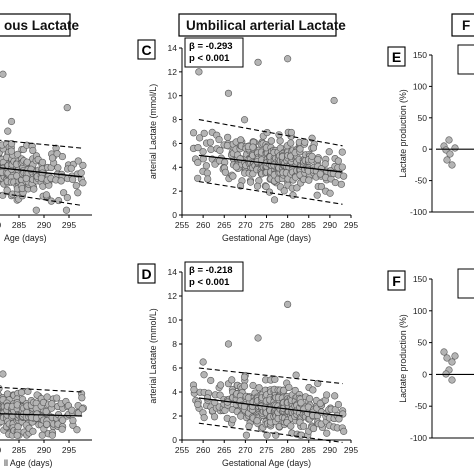 This screenshot has width=474, height=474. Describe the element at coordinates (330, 450) in the screenshot. I see `x-tick-label: 290` at that location.